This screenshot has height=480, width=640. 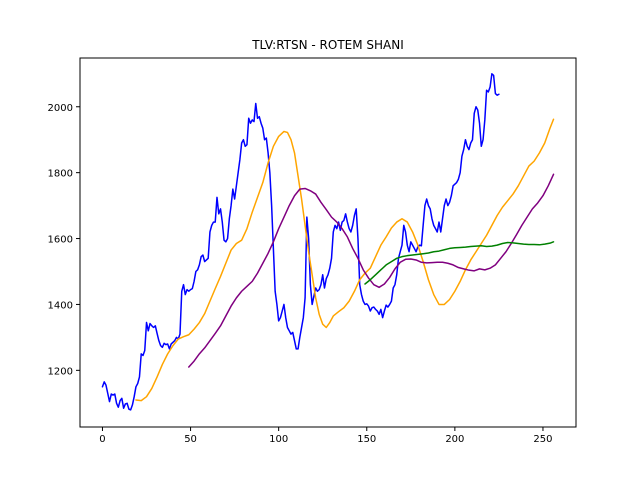 I want to click on y-axis: 1200 1400 1600 1800 2000, so click(x=64, y=240).